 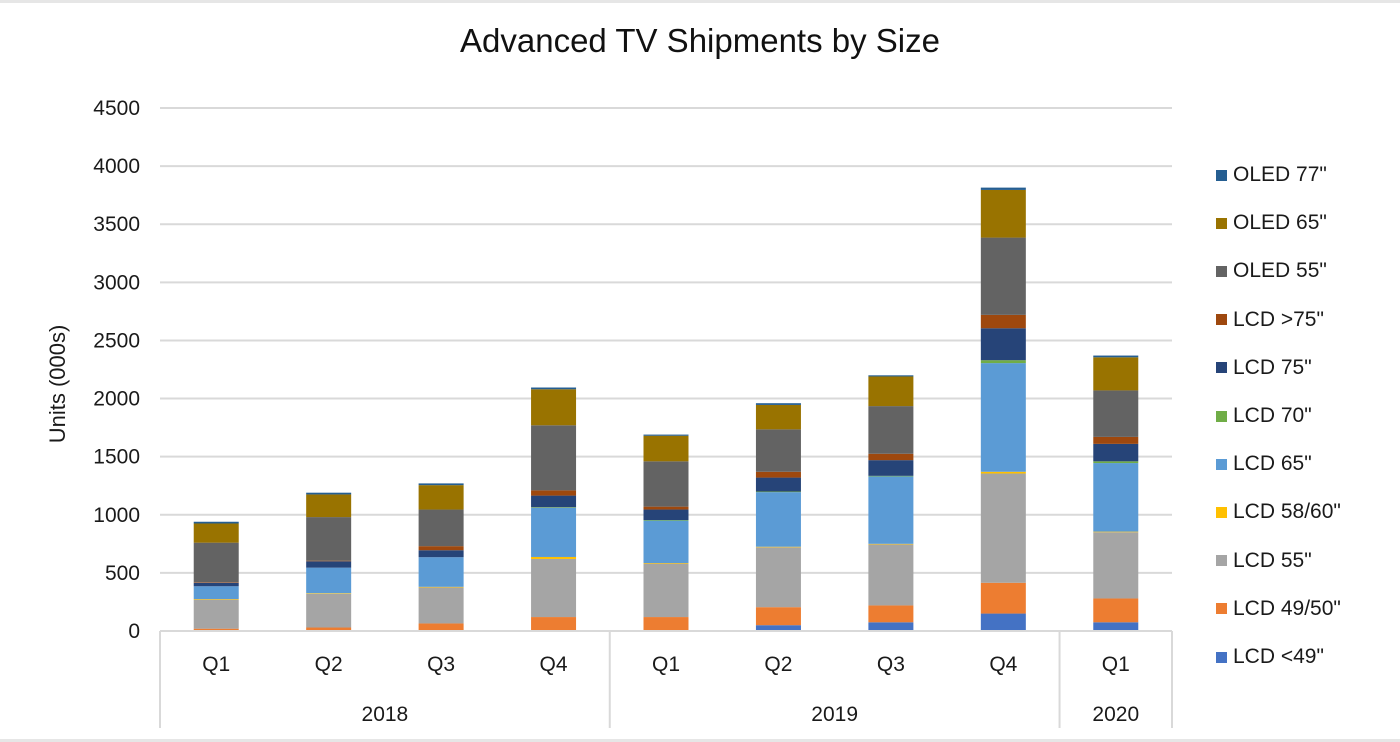 I want to click on legend-item: LCD 75", so click(x=1264, y=368).